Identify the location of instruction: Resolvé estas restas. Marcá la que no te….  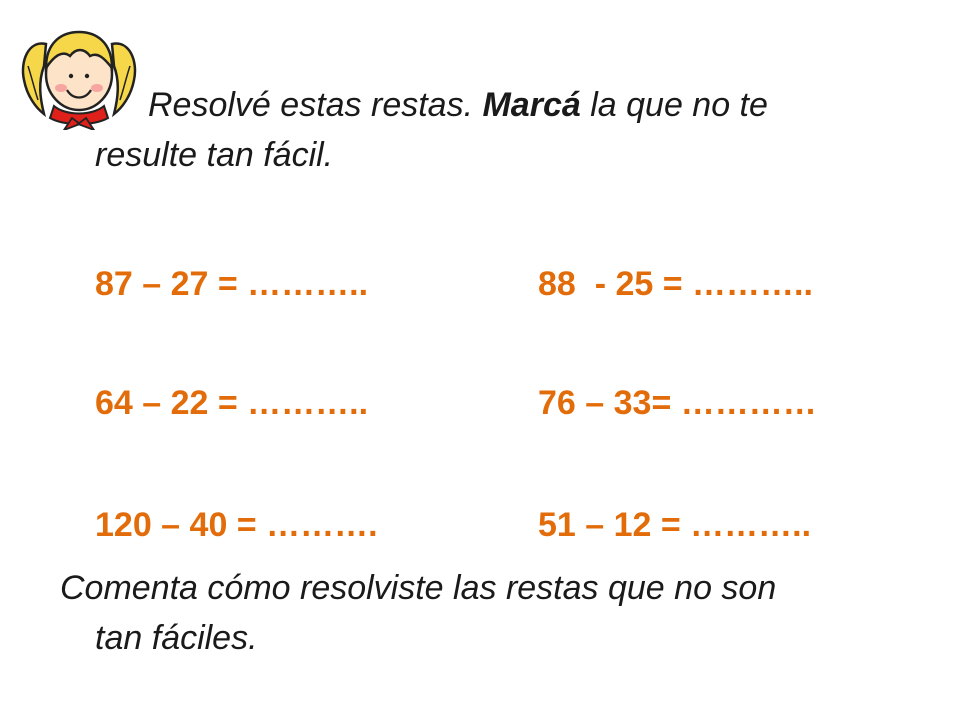
(505, 130).